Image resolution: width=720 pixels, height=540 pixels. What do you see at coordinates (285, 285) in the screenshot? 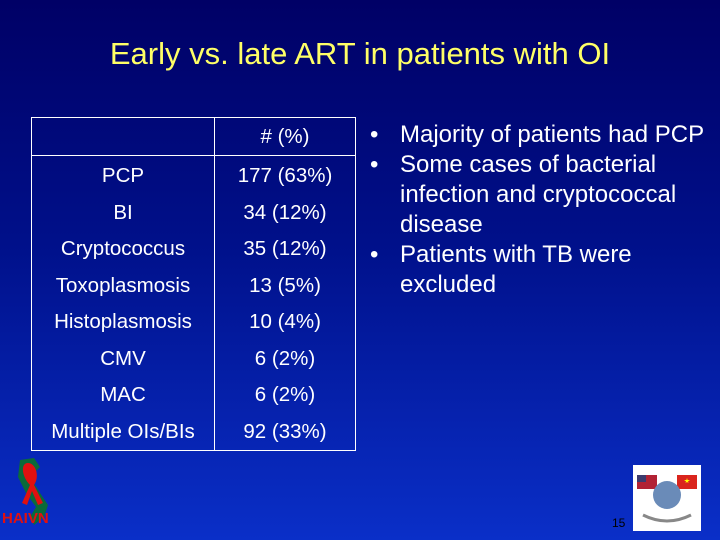
I see `value-cell: 13 (5%)` at bounding box center [285, 285].